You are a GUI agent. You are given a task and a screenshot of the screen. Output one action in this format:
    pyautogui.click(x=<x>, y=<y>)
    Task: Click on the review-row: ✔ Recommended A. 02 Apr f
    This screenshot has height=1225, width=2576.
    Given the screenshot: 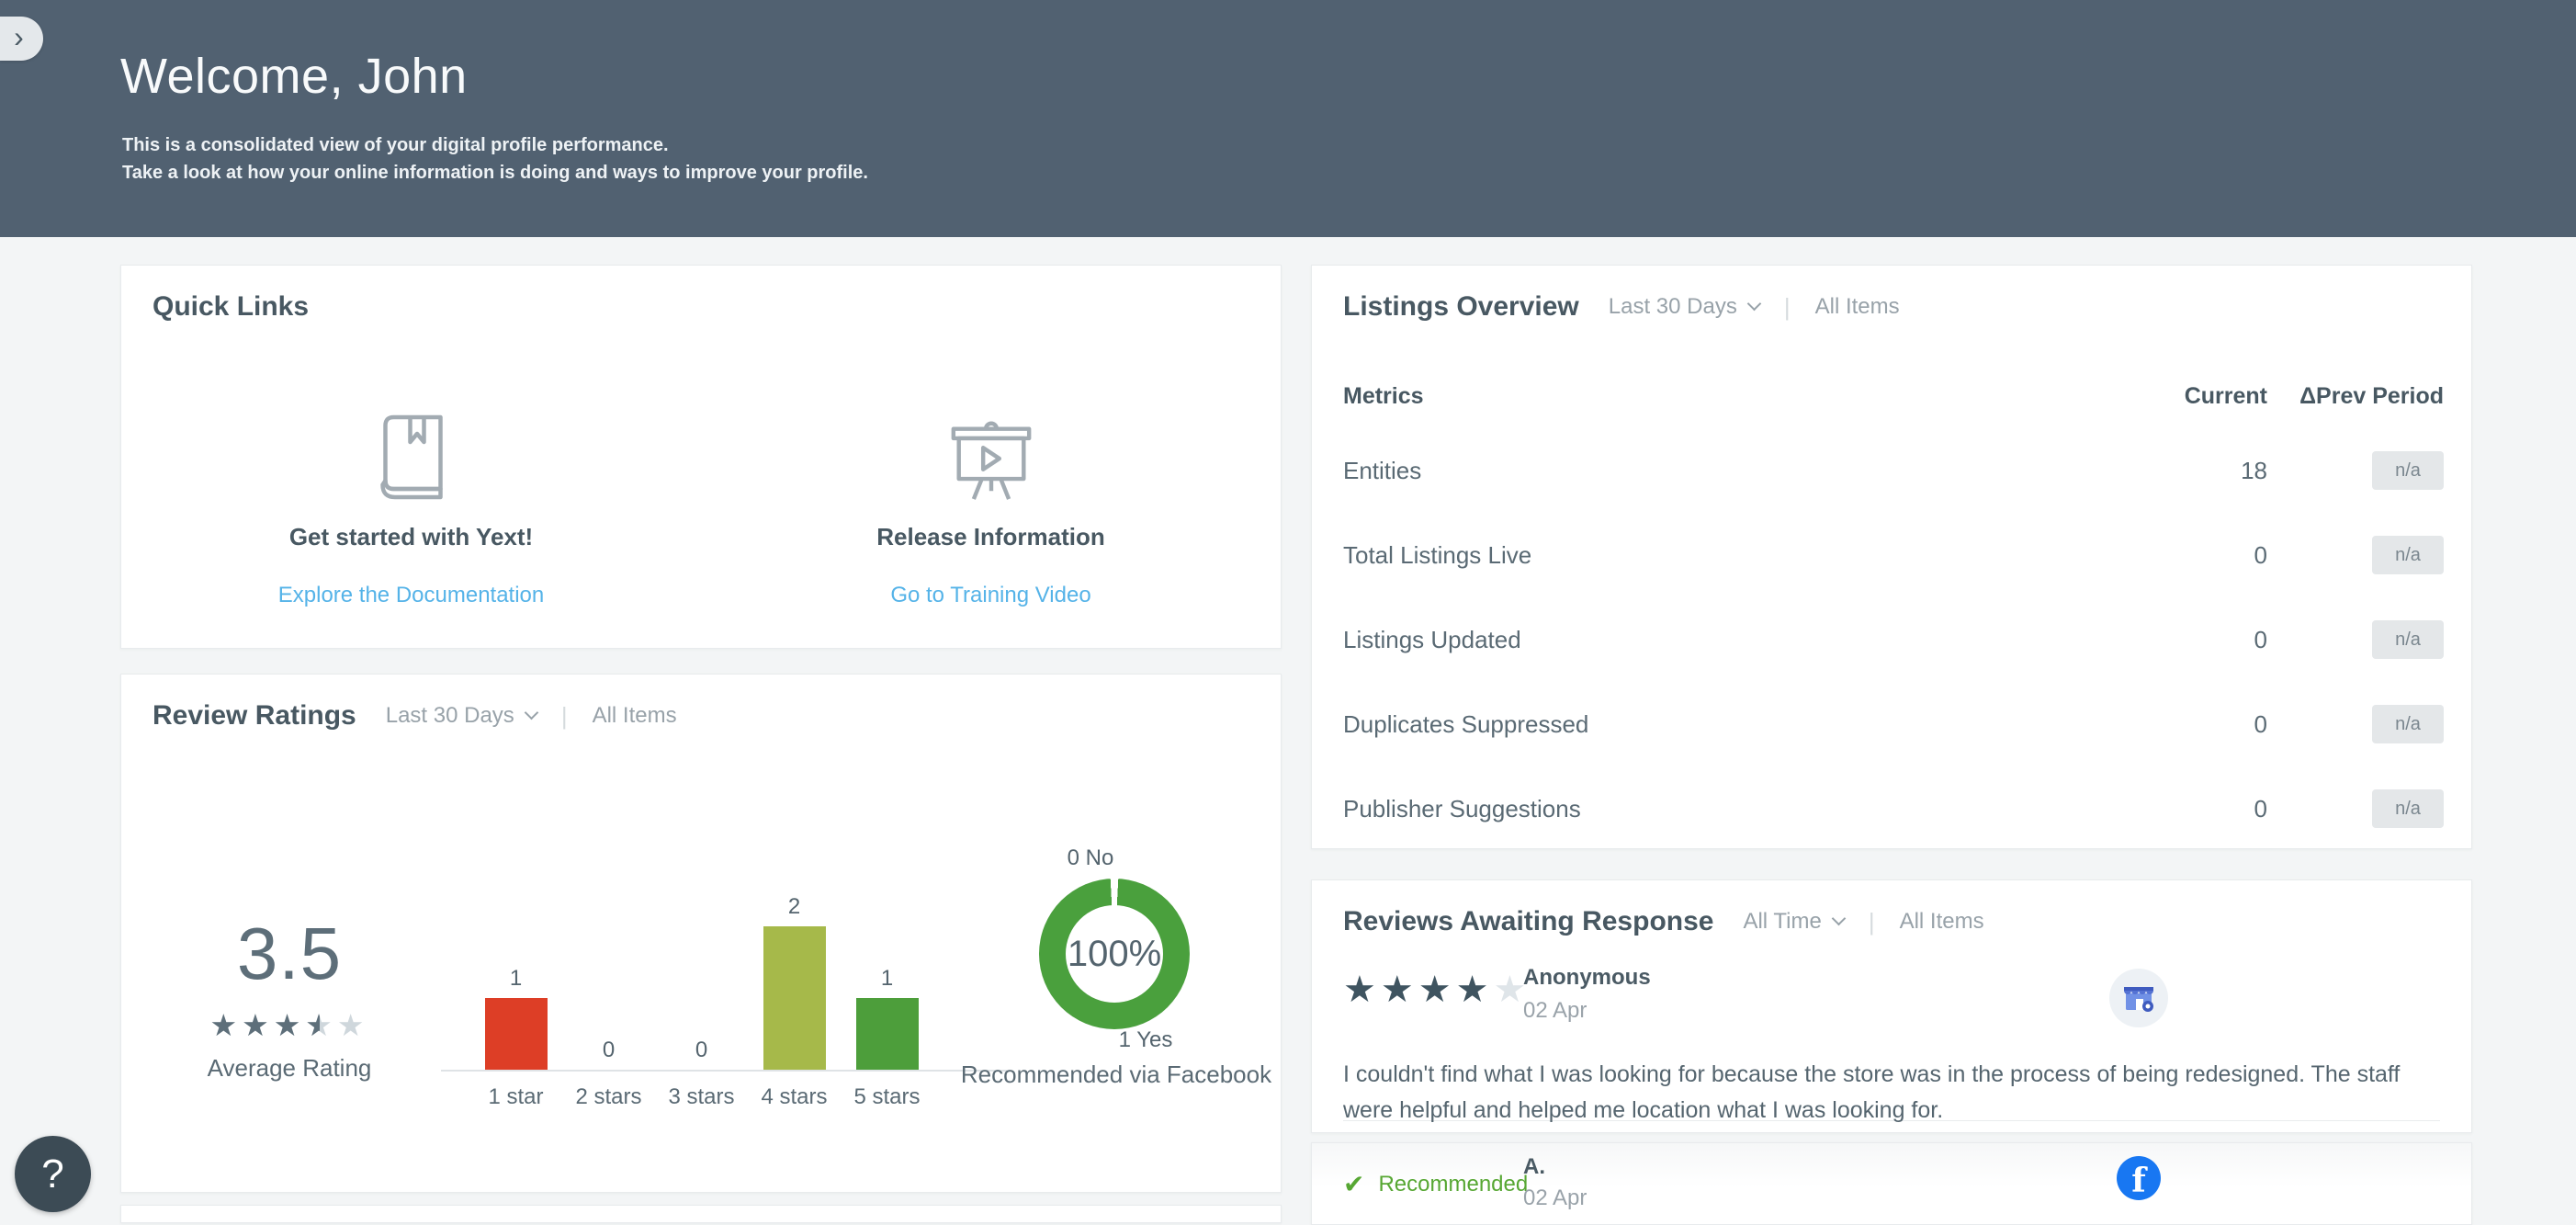 What is the action you would take?
    pyautogui.click(x=1891, y=1183)
    